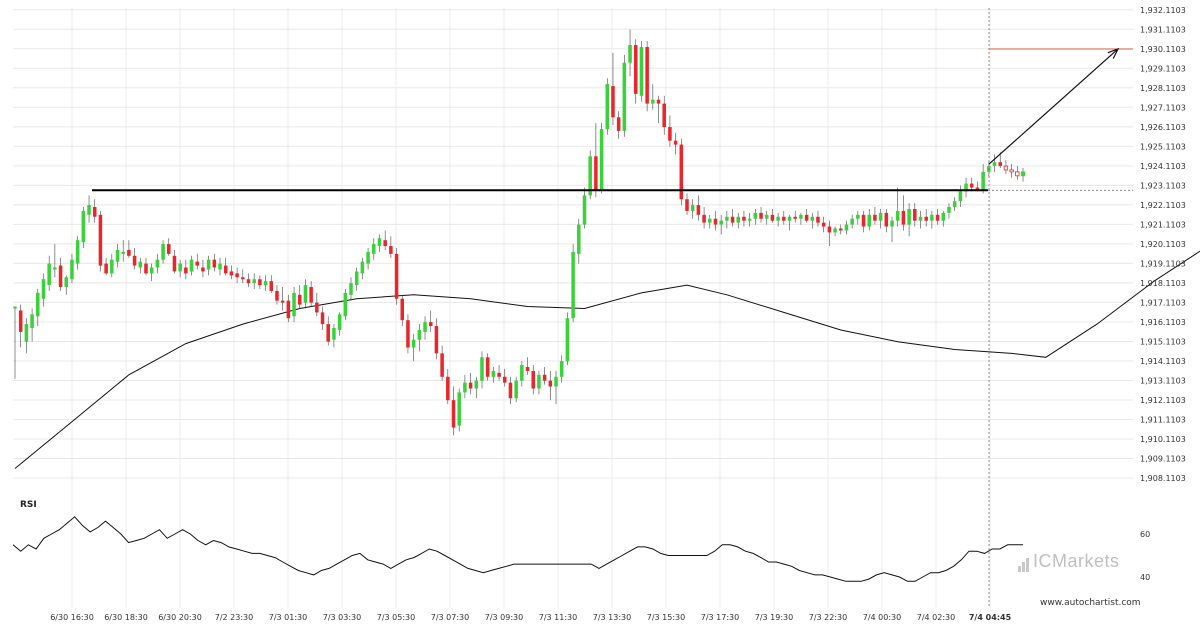 The image size is (1200, 630). I want to click on price-tick-label: 1,926.1103, so click(1163, 127).